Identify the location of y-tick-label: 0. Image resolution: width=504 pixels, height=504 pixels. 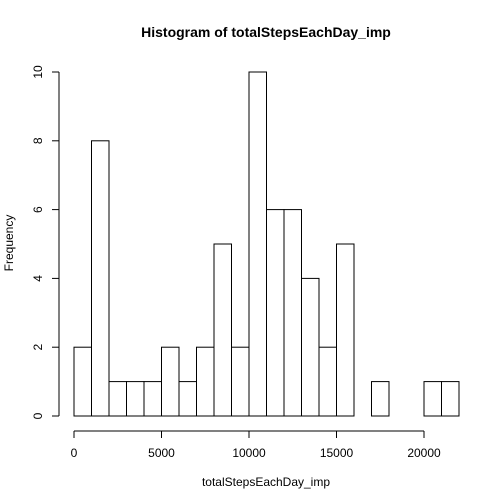
(38, 415).